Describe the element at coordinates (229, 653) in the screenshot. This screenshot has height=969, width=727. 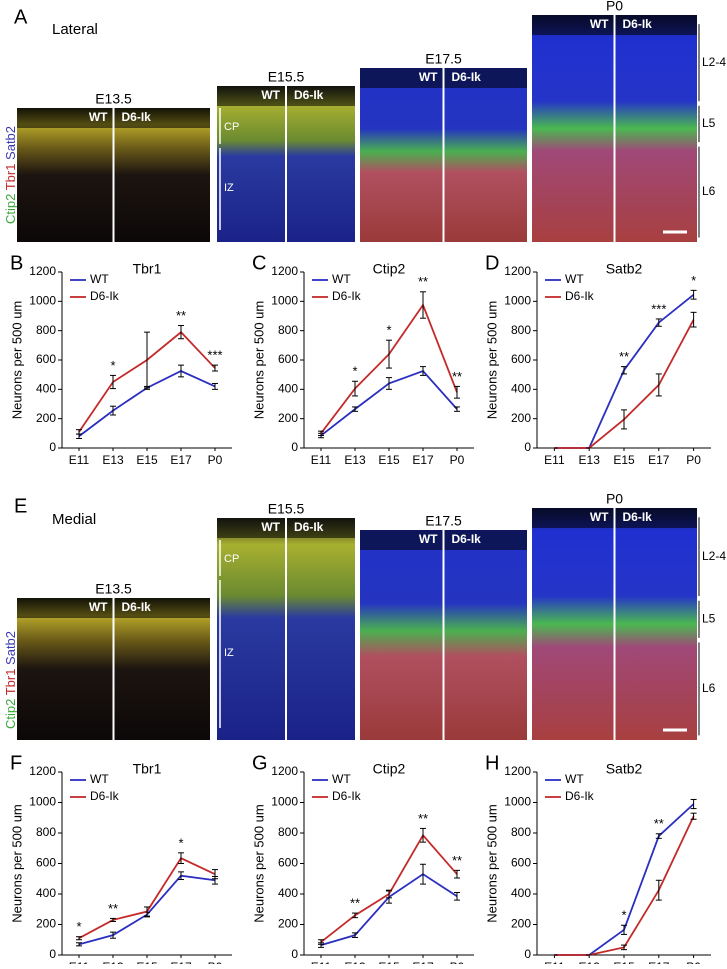
I see `zone-label: IZ` at that location.